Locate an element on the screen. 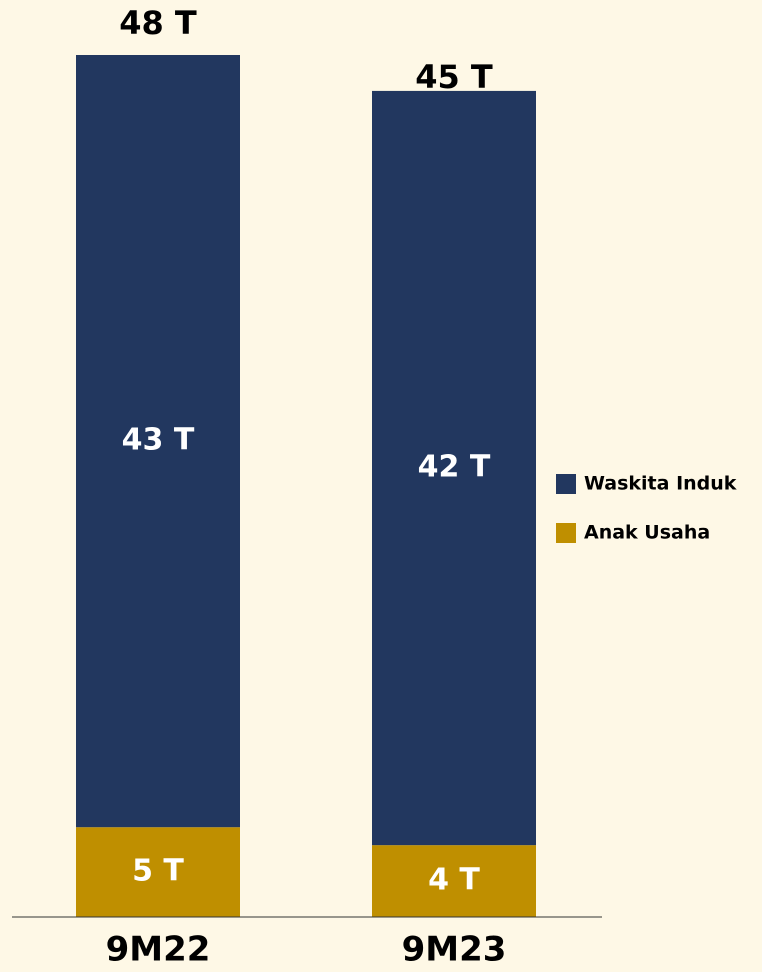  total-label: 45 T is located at coordinates (454, 77).